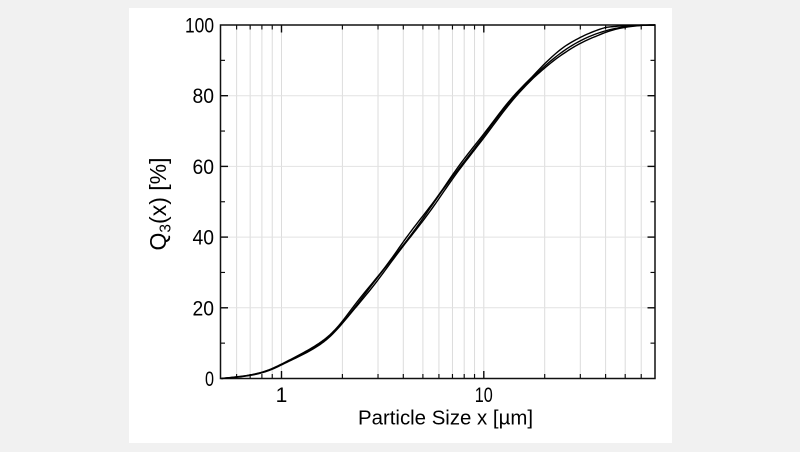 This screenshot has width=800, height=452. Describe the element at coordinates (204, 167) in the screenshot. I see `svg-text: 60` at that location.